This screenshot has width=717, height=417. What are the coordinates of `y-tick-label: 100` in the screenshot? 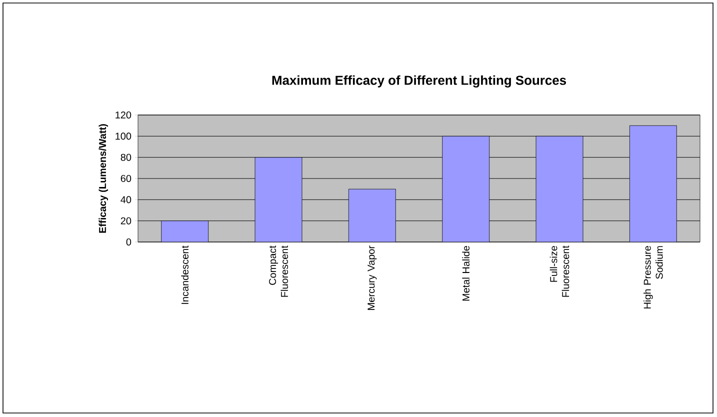 It's located at (124, 136).